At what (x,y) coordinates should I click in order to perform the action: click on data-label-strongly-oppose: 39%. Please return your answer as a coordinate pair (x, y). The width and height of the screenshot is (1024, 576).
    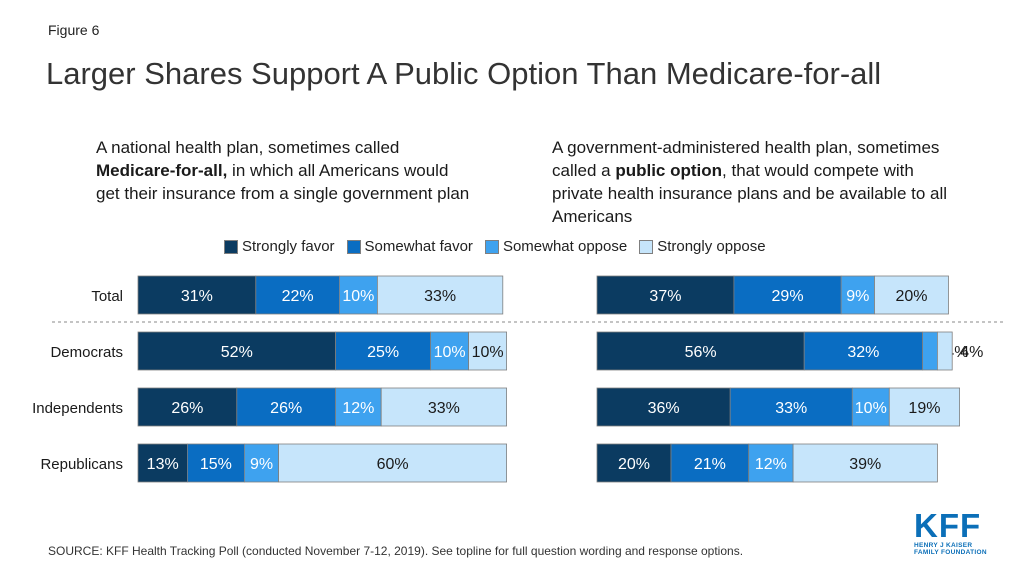
    Looking at the image, I should click on (865, 464).